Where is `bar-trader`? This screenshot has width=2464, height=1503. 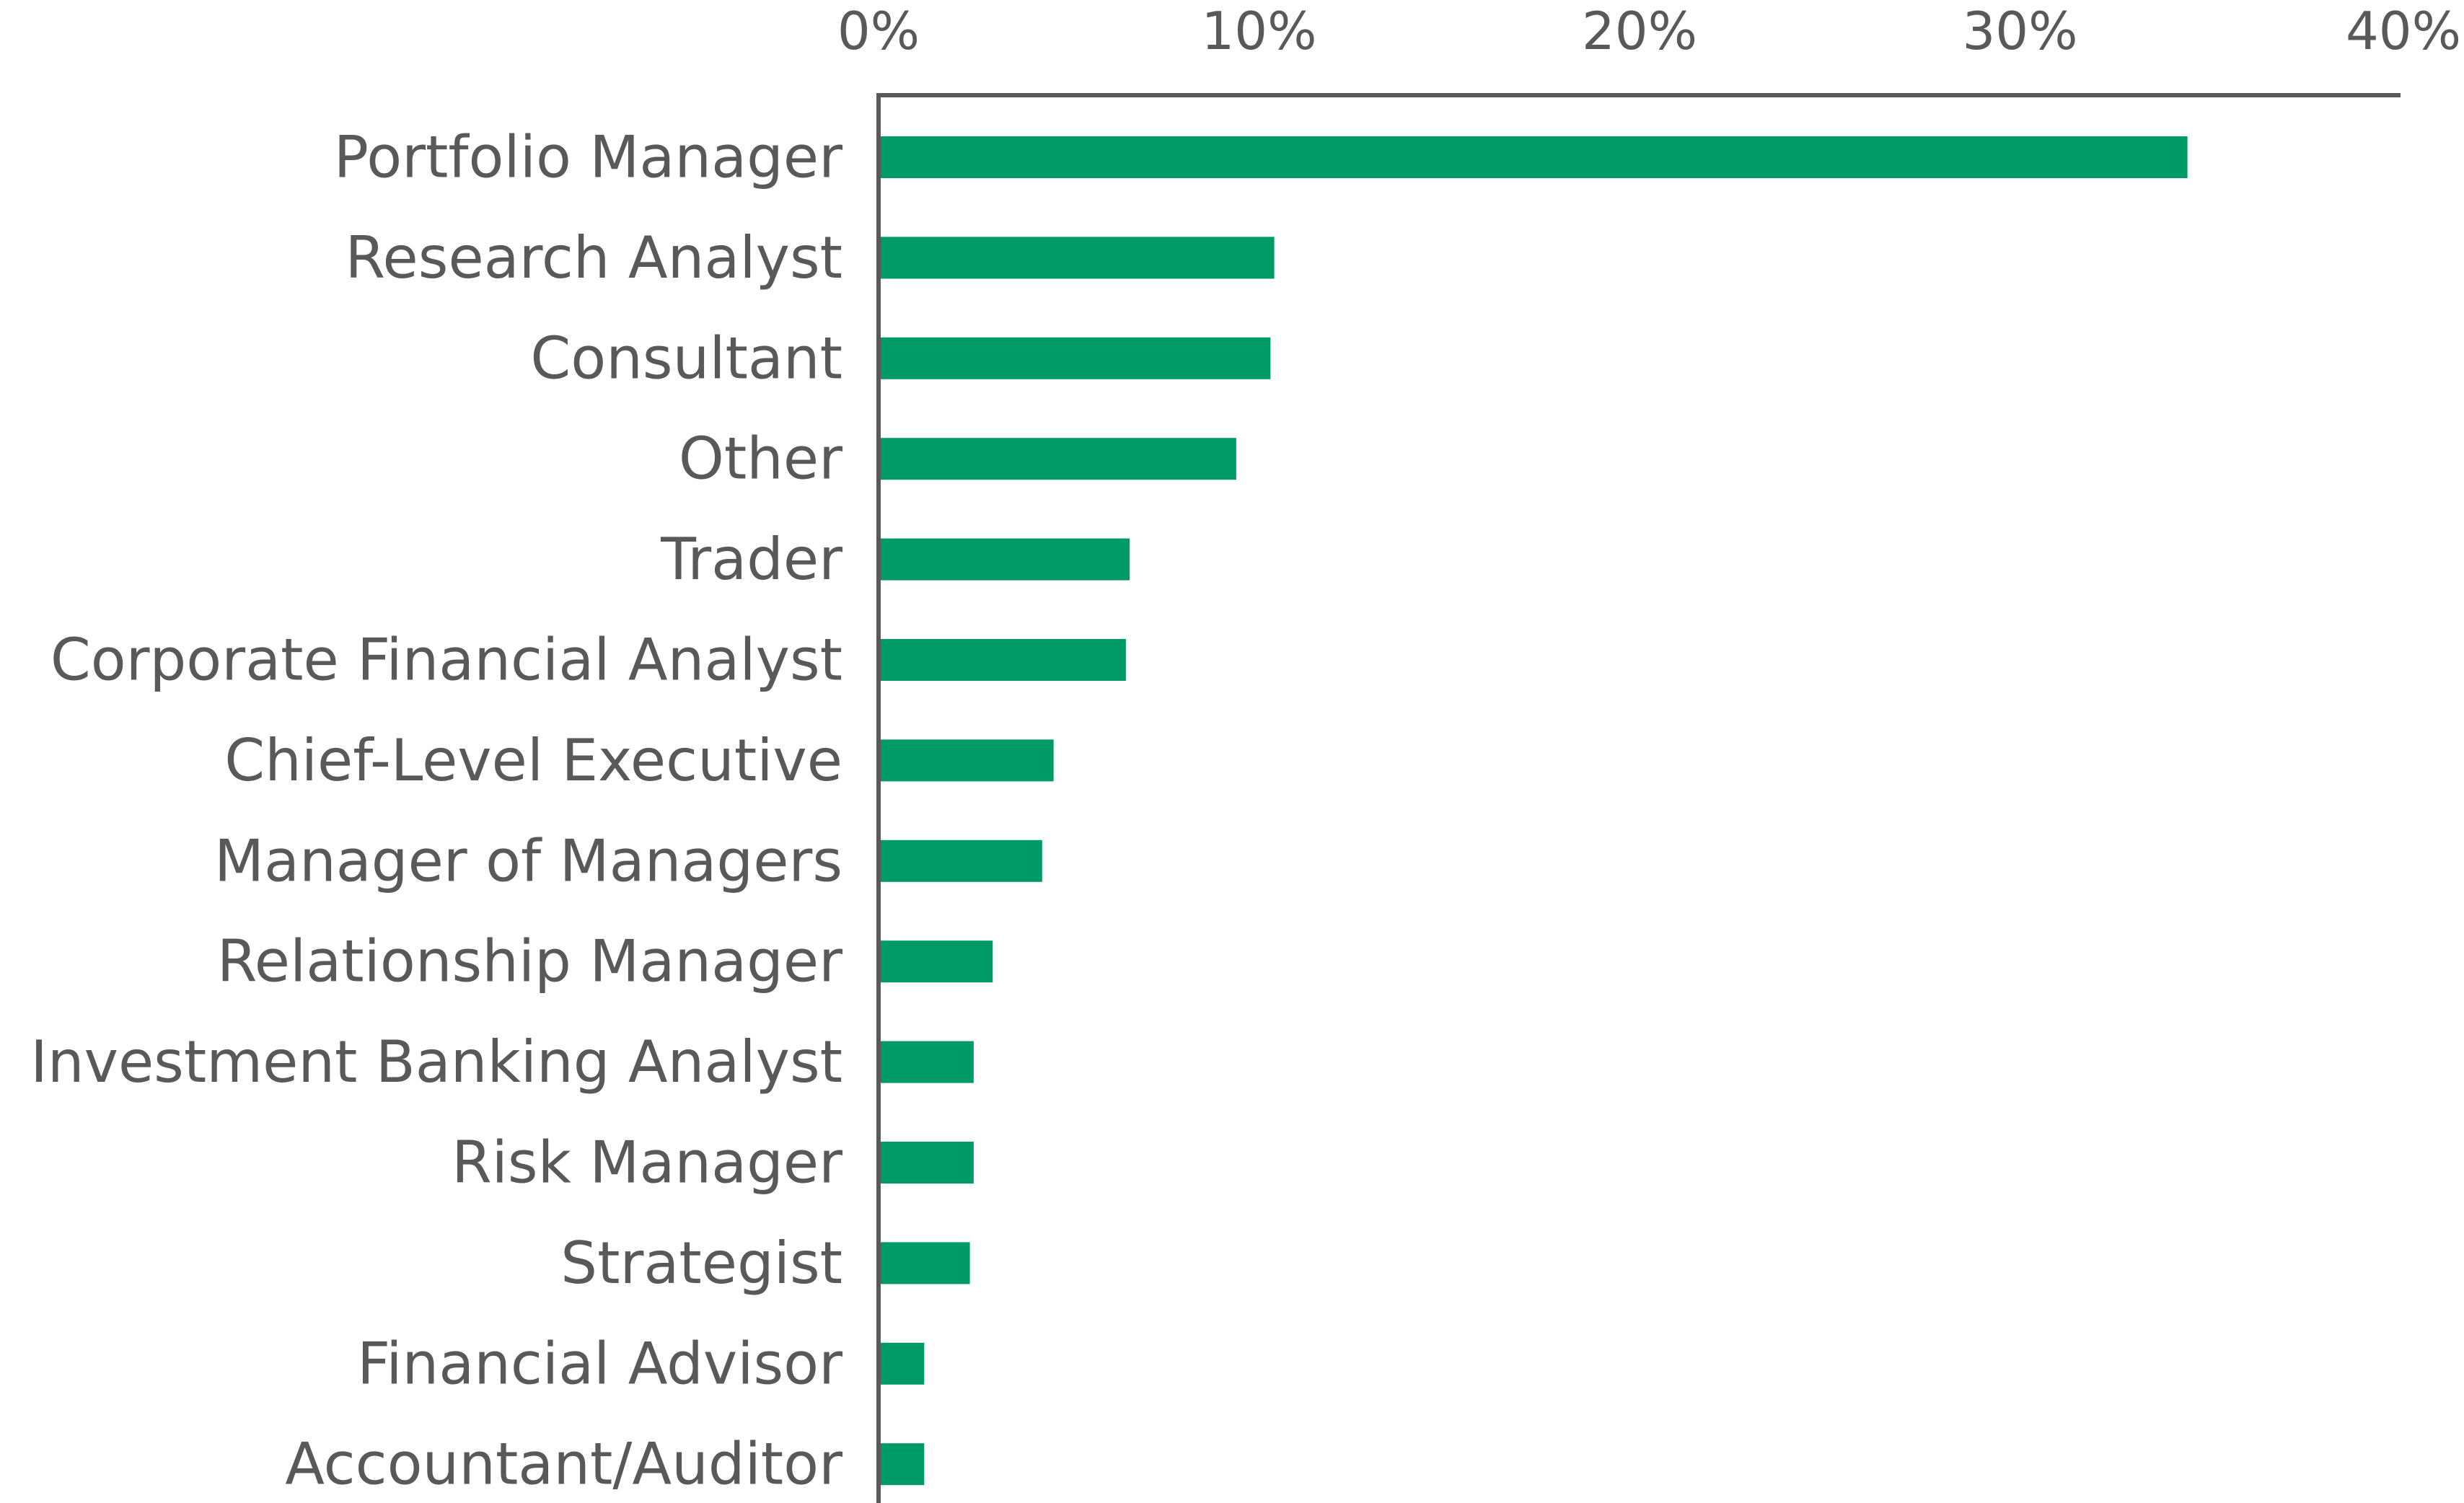
bar-trader is located at coordinates (1004, 559).